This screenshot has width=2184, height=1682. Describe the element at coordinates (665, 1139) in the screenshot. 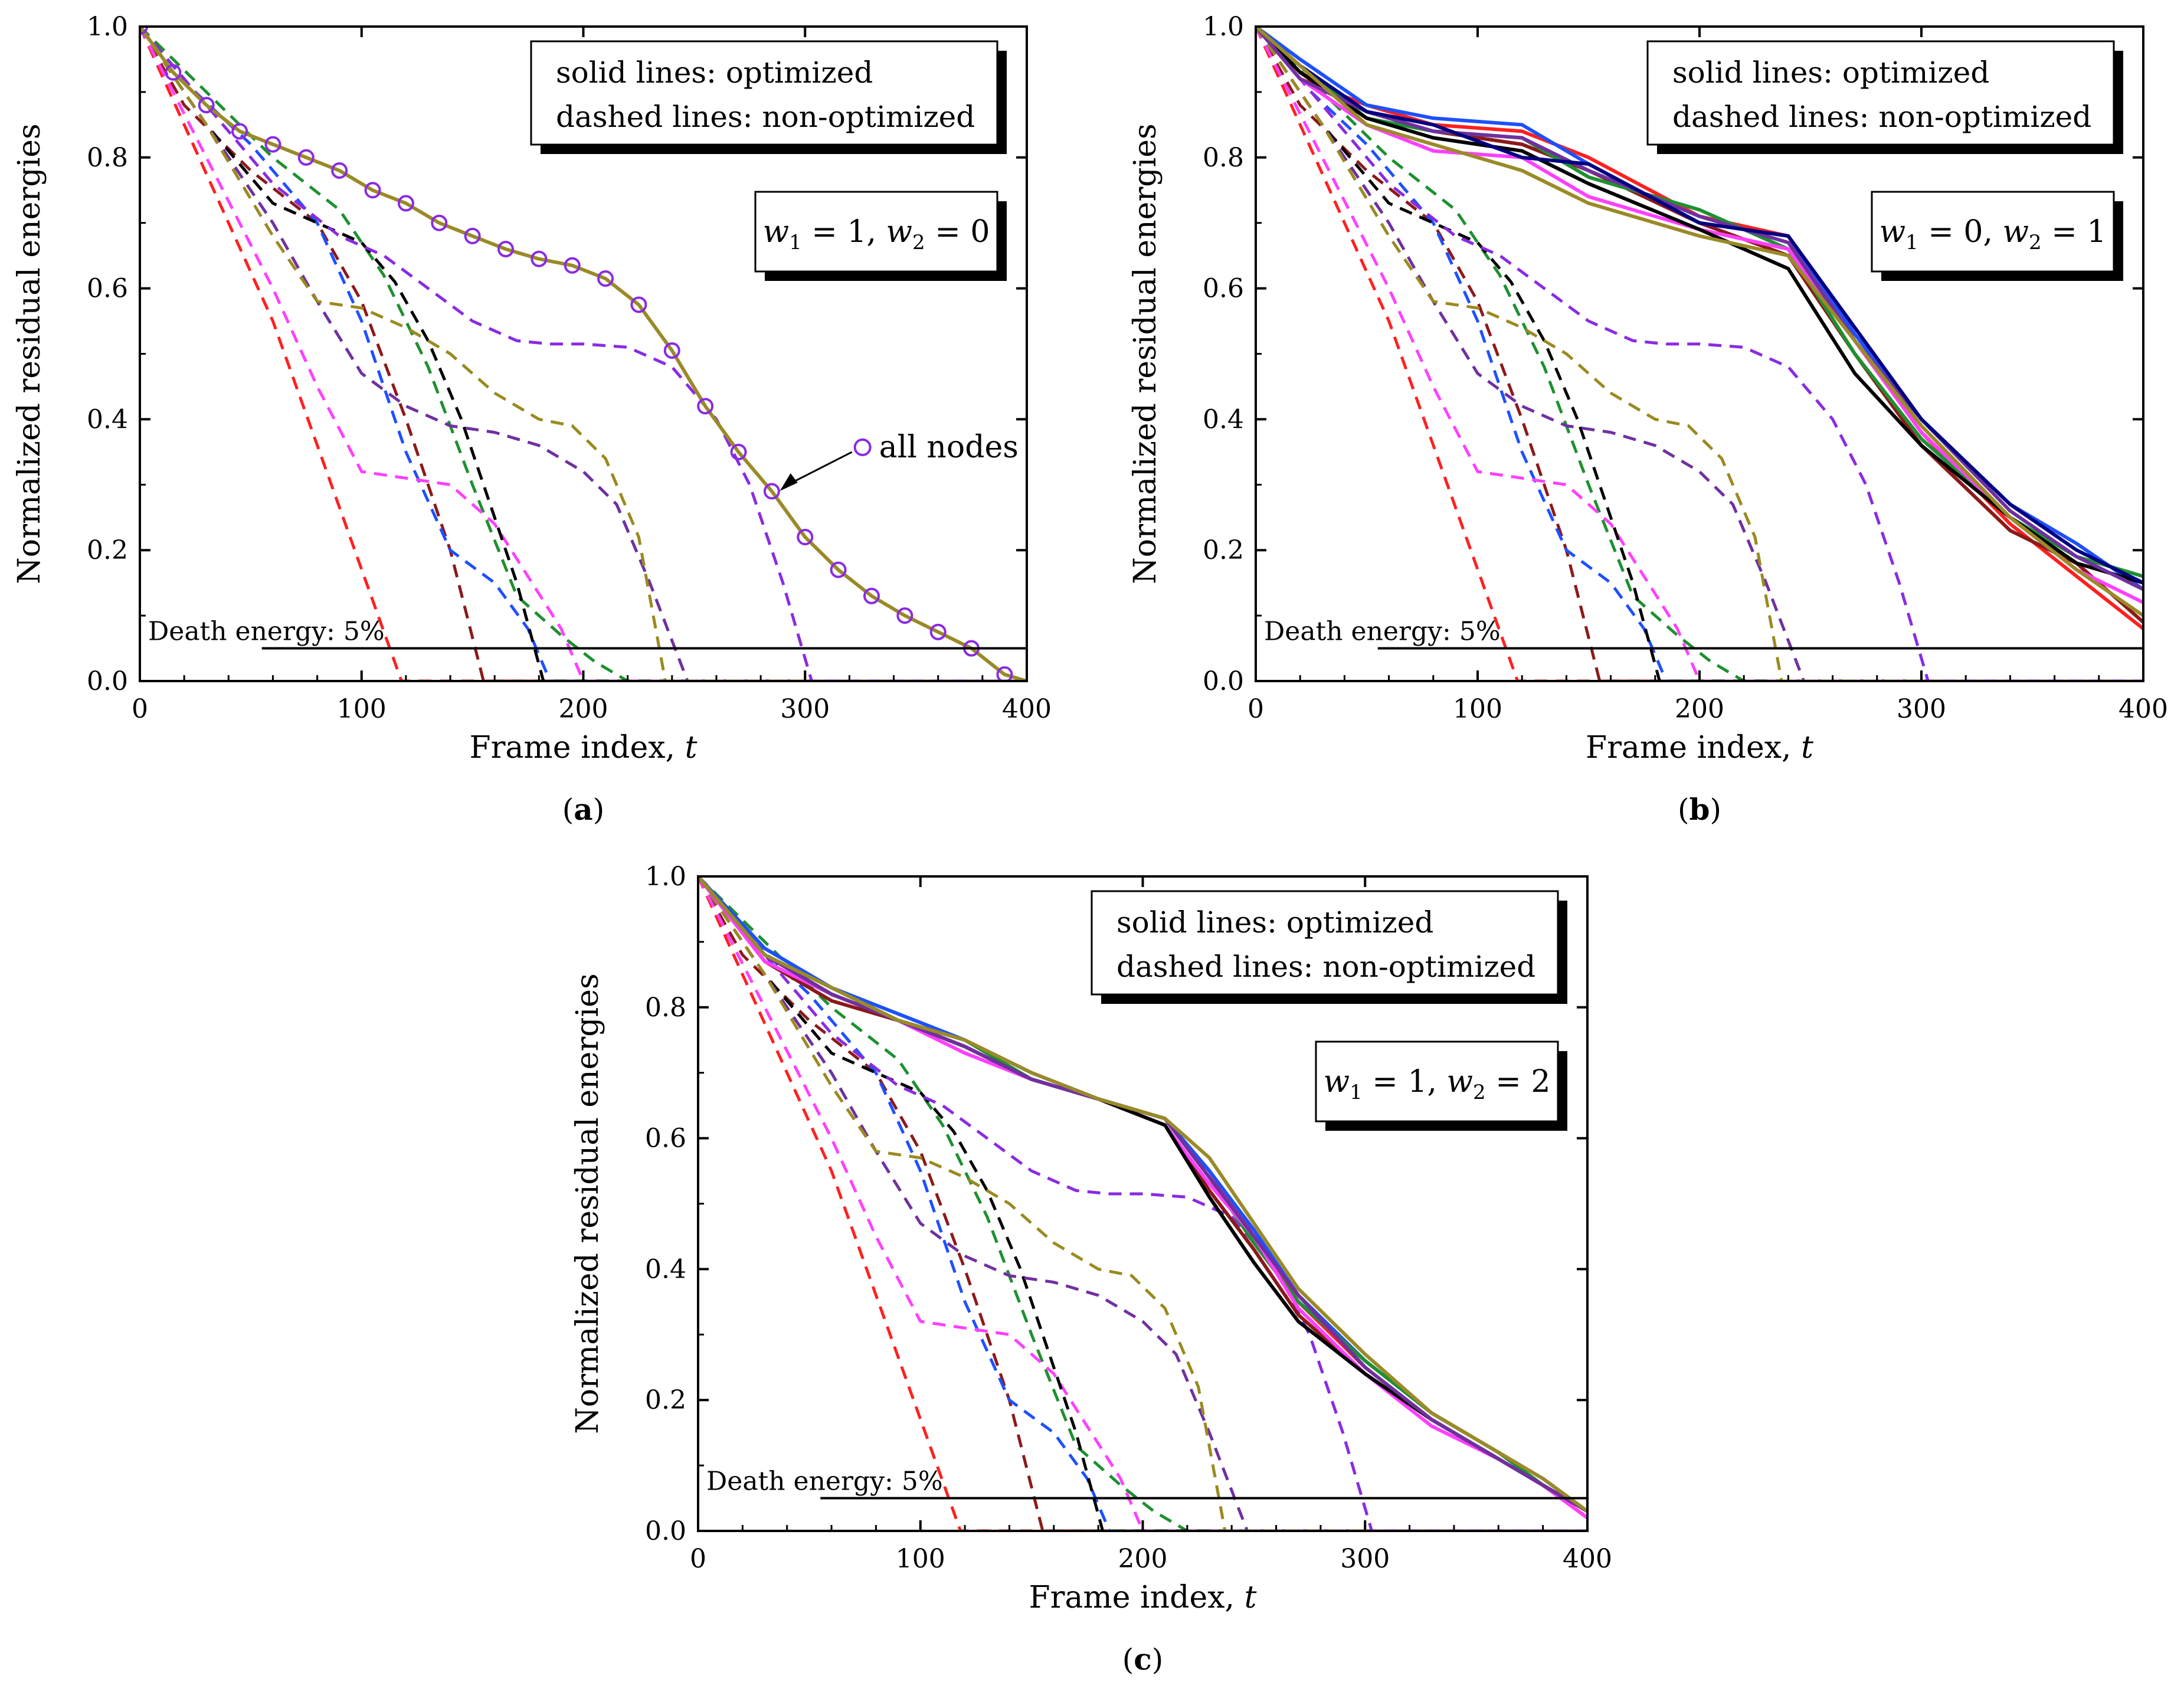

I see `y-tick-label: 0.6` at that location.